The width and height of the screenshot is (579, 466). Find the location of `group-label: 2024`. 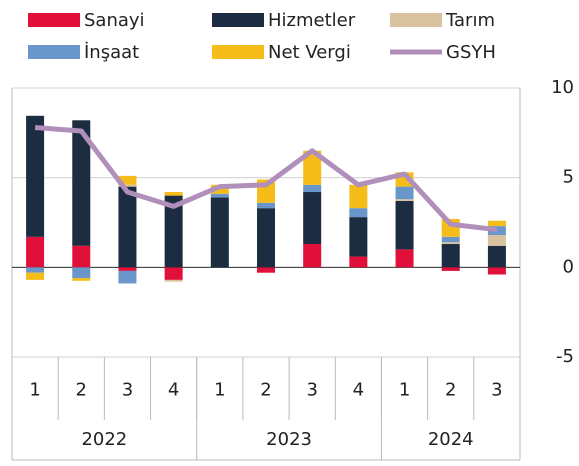

group-label: 2024 is located at coordinates (451, 439).